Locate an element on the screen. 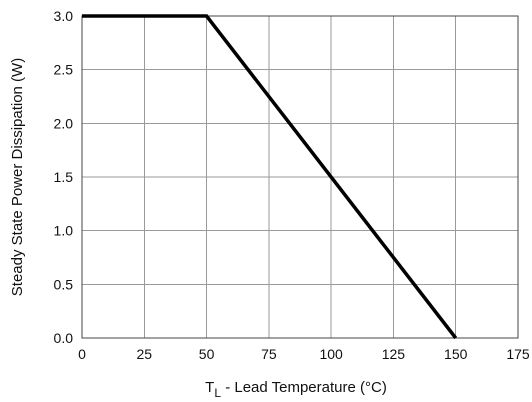  x-tick-label: 50 is located at coordinates (207, 354).